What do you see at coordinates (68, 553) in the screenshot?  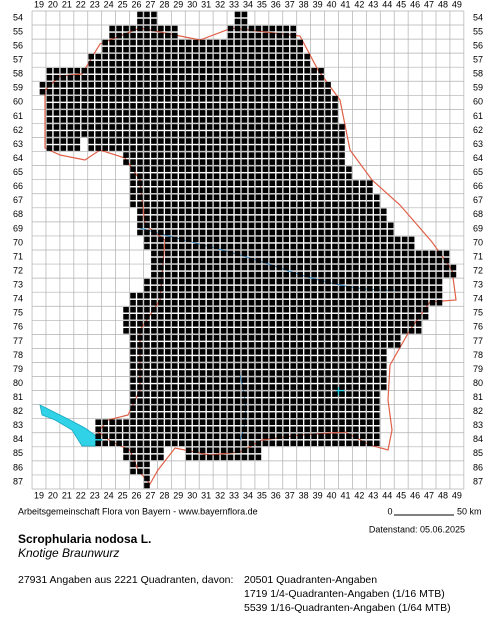 I see `common-name: Knotige Braunwurz` at bounding box center [68, 553].